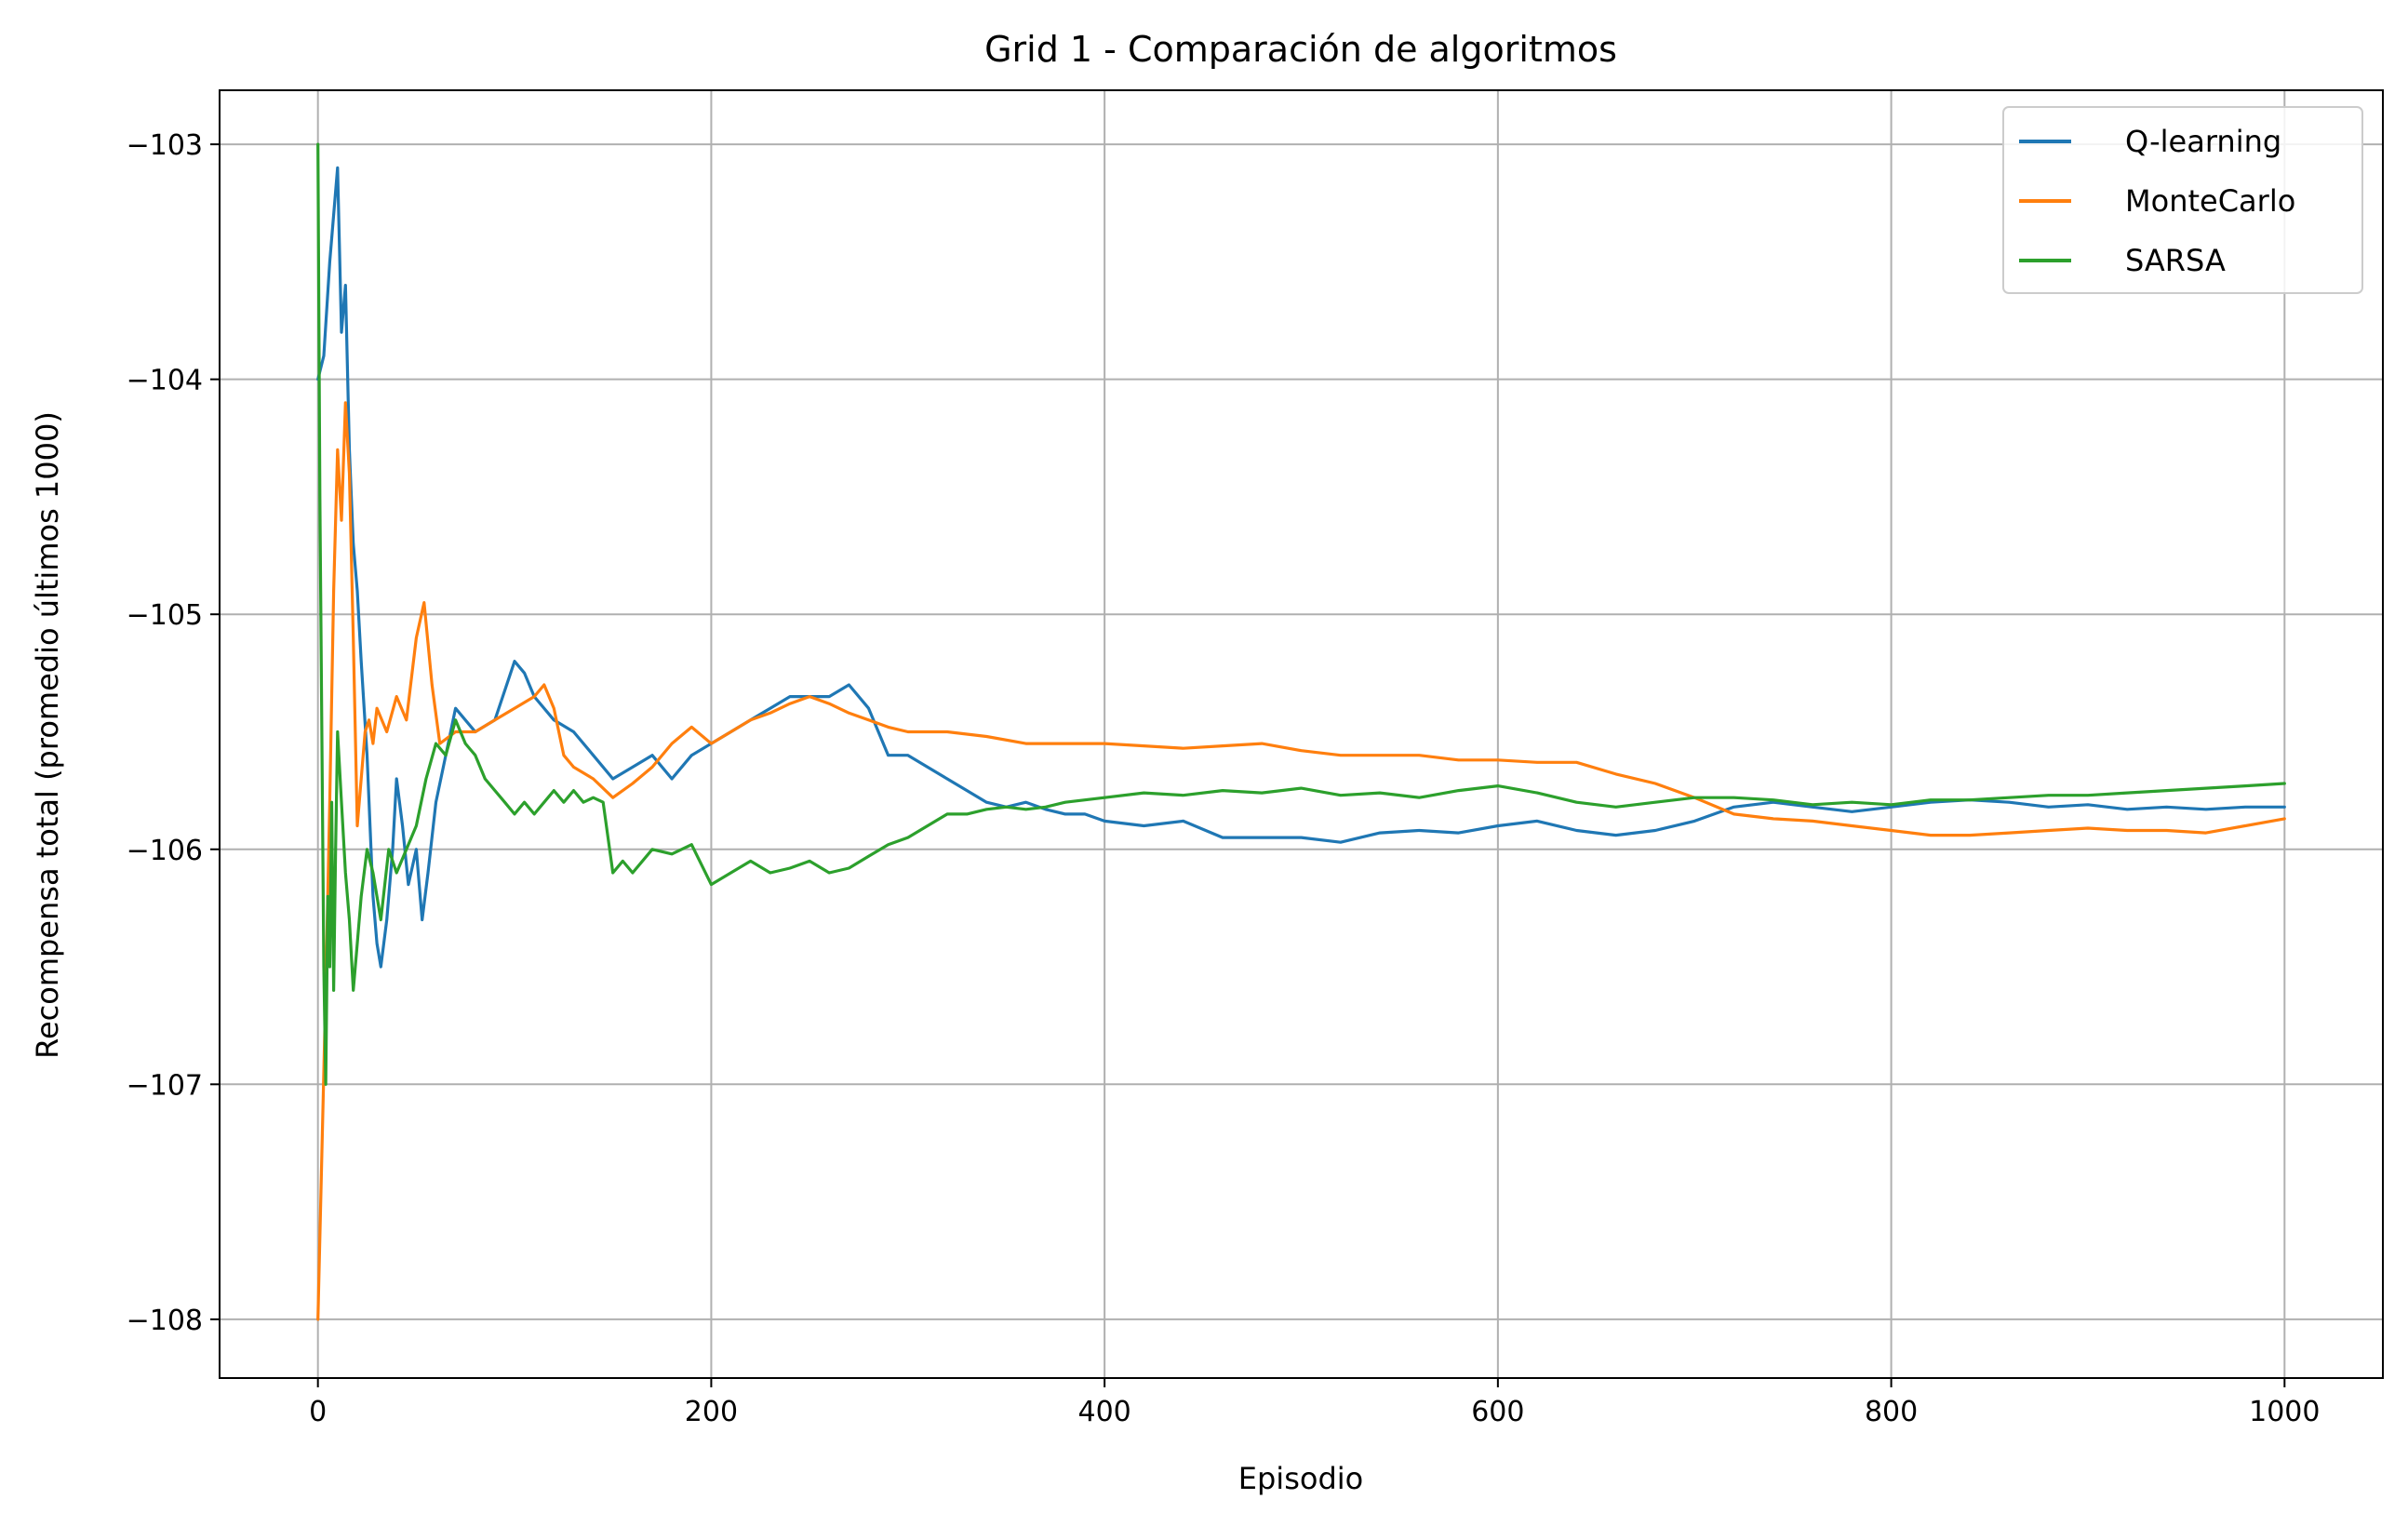 This screenshot has width=2408, height=1526. I want to click on legend: Q-learning MonteCarlo SARSA, so click(2182, 200).